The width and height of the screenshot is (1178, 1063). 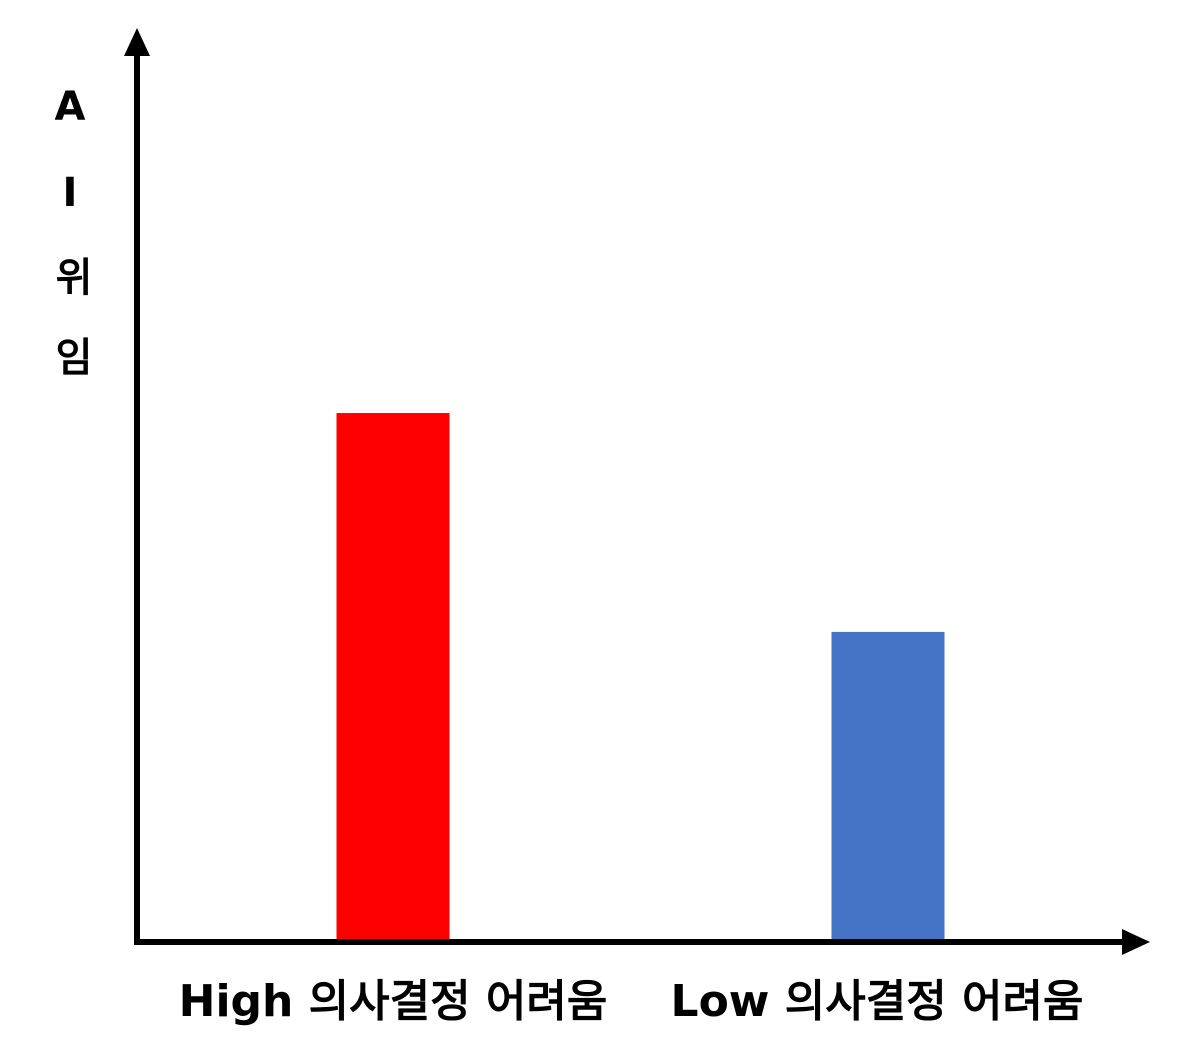 I want to click on x-tick-label: High 의사결정 어려움, so click(x=393, y=1001).